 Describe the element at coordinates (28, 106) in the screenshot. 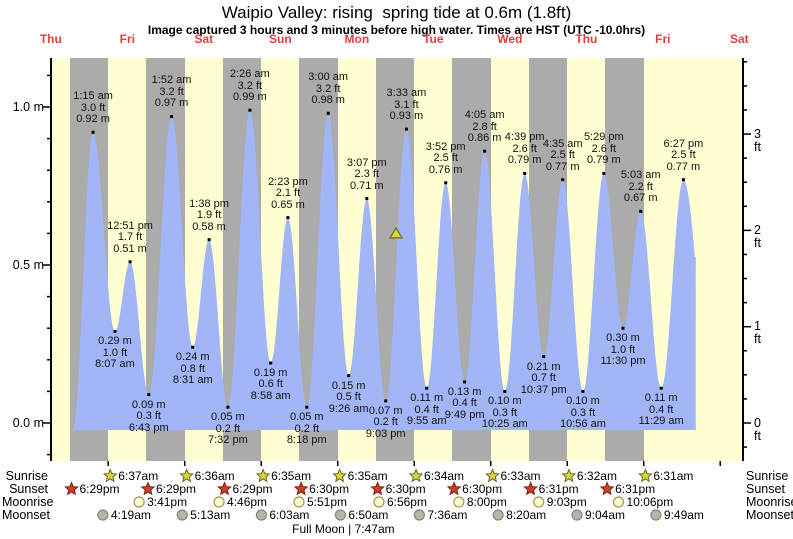

I see `left-axis-label: 1.0 m` at that location.